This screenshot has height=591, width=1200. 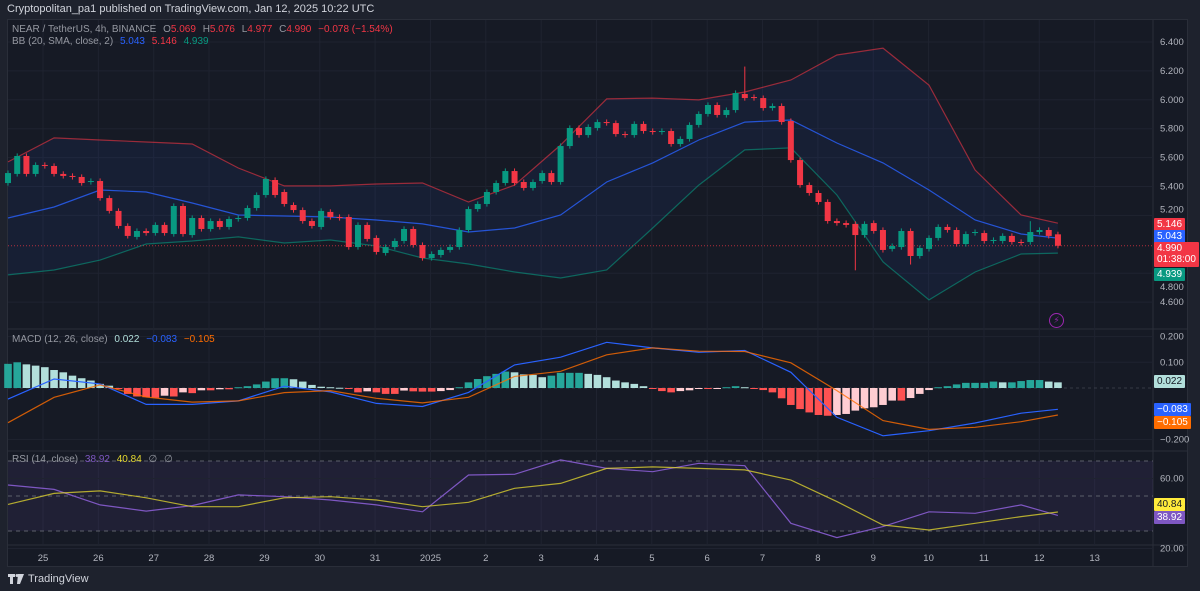 What do you see at coordinates (1172, 129) in the screenshot?
I see `price-tick-label: 5.800` at bounding box center [1172, 129].